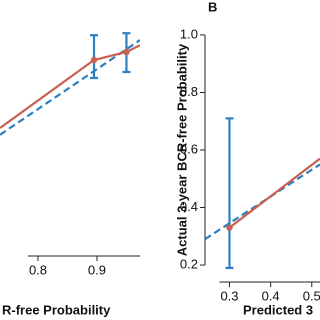 The height and width of the screenshot is (320, 320). Describe the element at coordinates (189, 91) in the screenshot. I see `y-tick-label: 0.8` at that location.